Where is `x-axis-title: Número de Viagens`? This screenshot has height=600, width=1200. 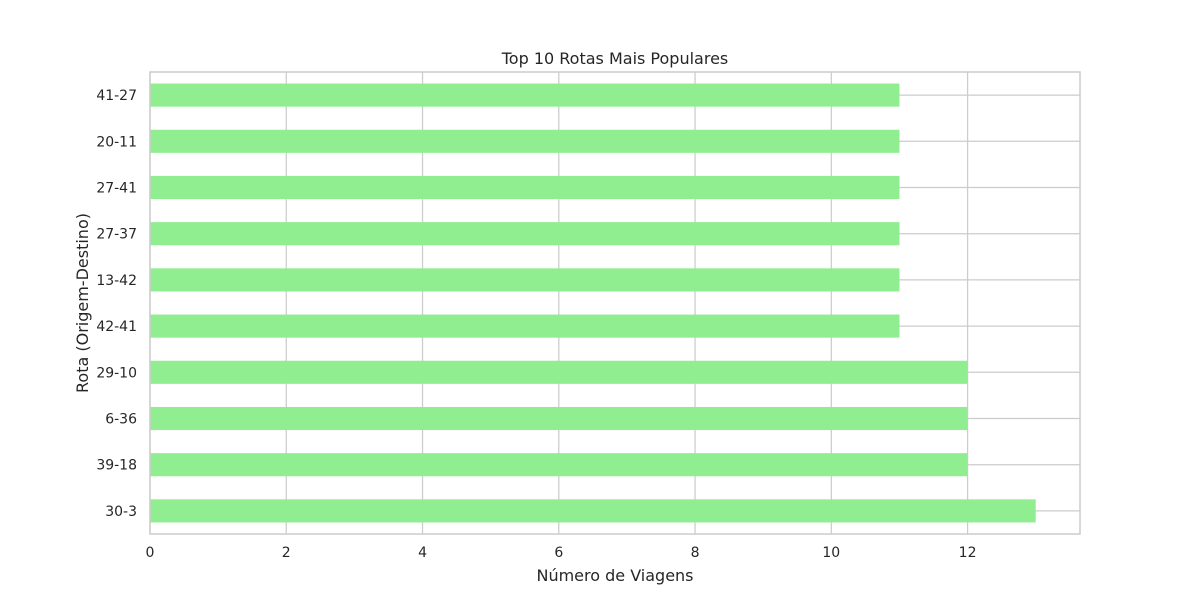
x-axis-title: Número de Viagens is located at coordinates (614, 575).